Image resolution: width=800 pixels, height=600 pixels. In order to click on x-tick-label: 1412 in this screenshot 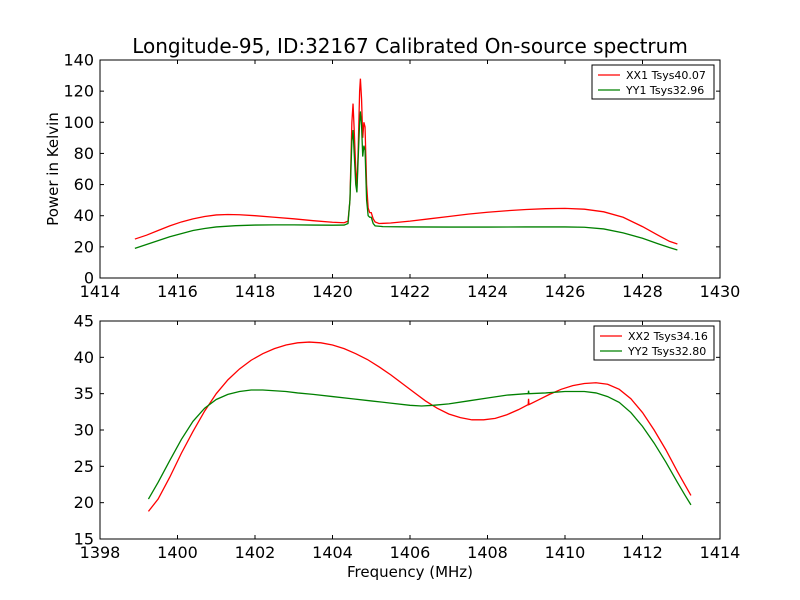, I will do `click(642, 552)`.